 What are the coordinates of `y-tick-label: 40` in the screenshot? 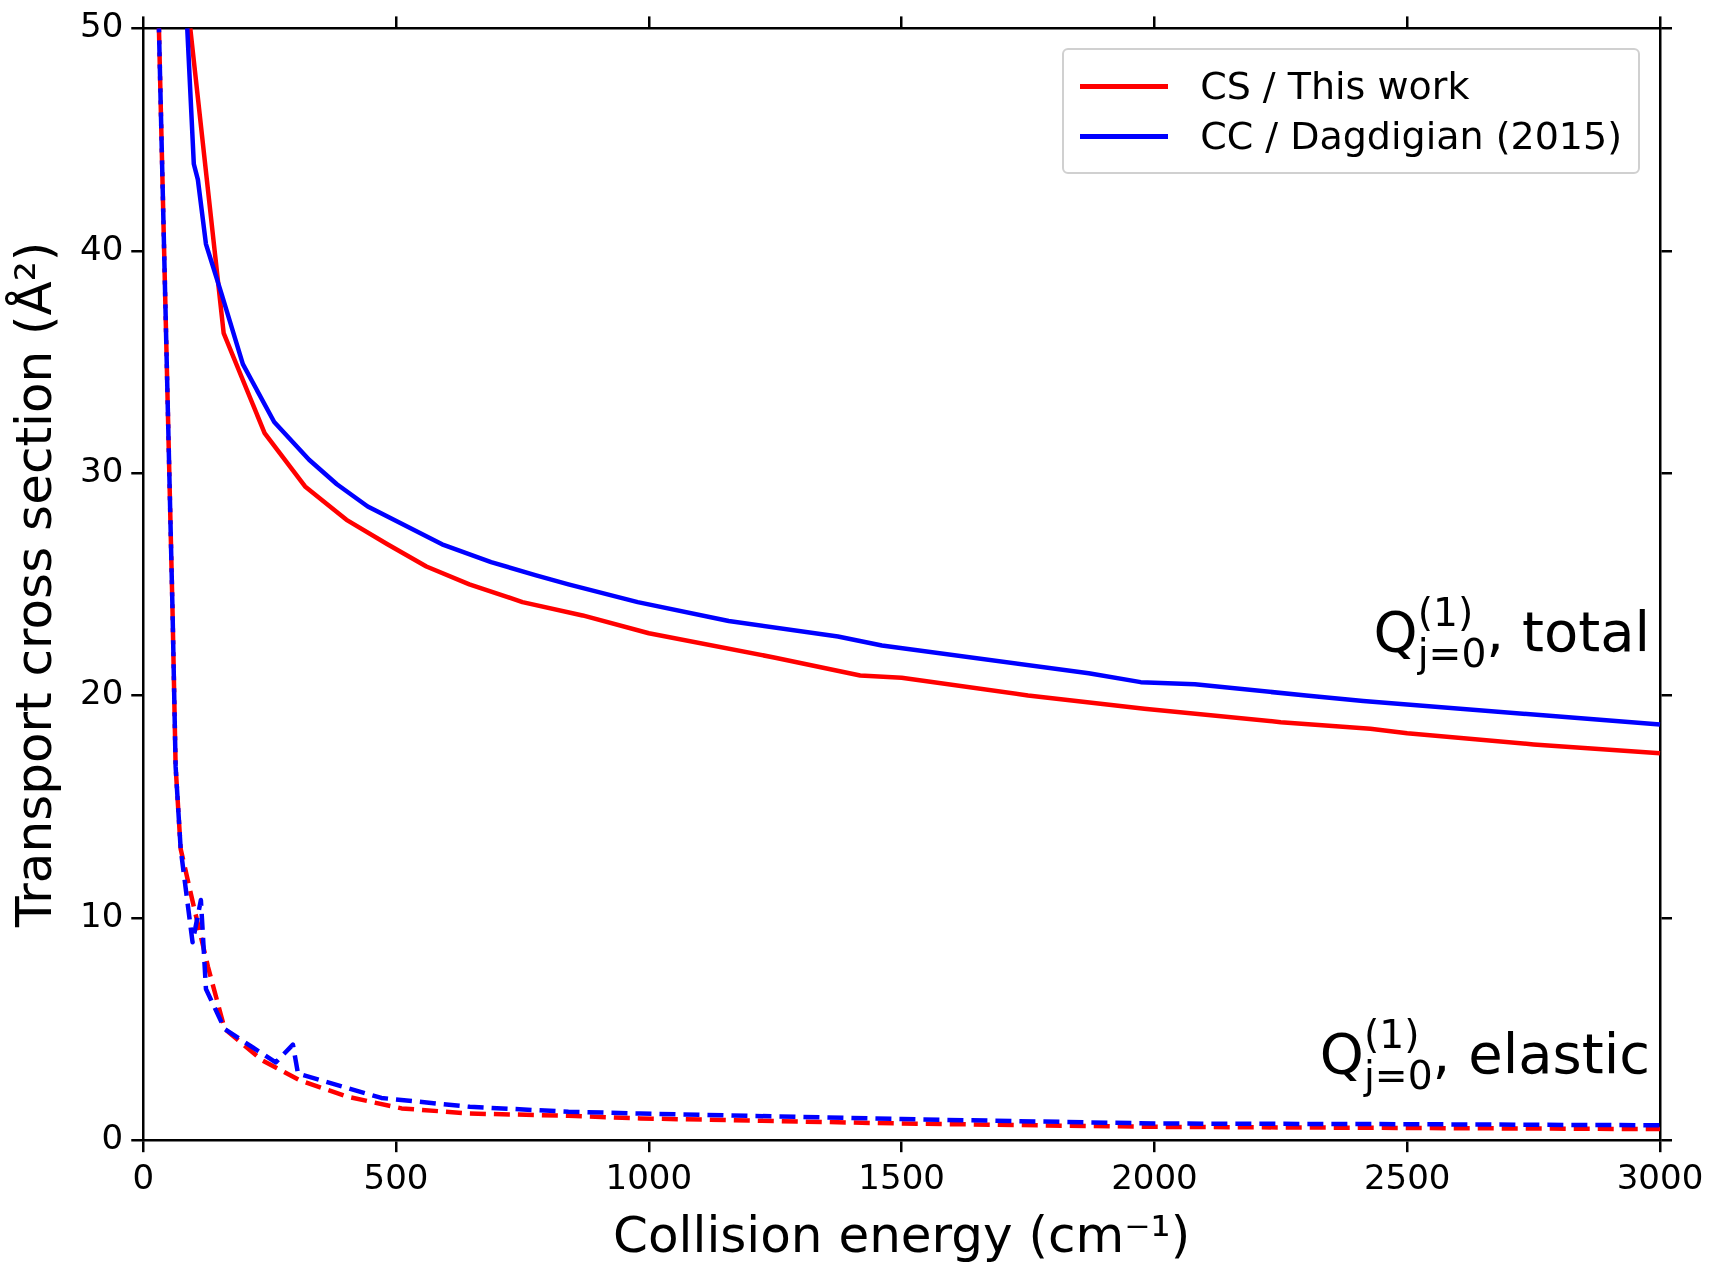 It's located at (102, 247).